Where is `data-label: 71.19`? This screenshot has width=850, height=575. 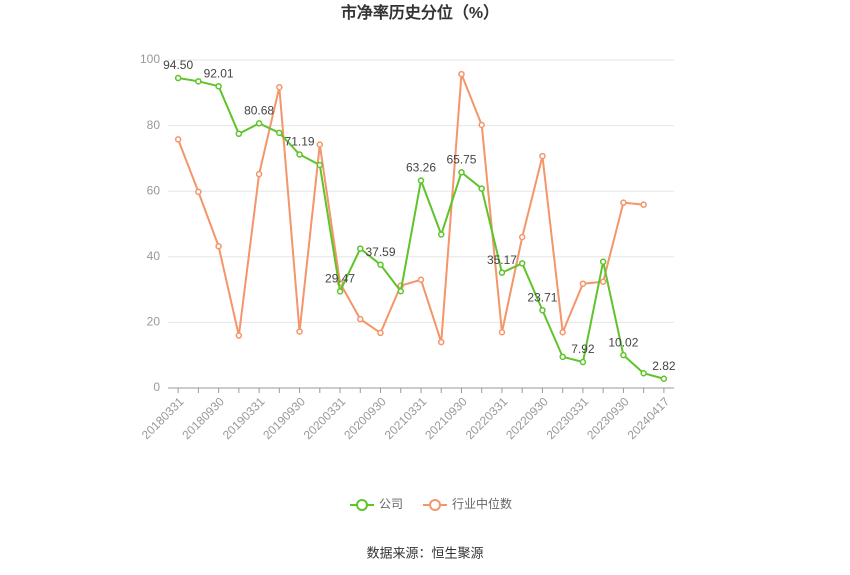
data-label: 71.19 is located at coordinates (300, 142).